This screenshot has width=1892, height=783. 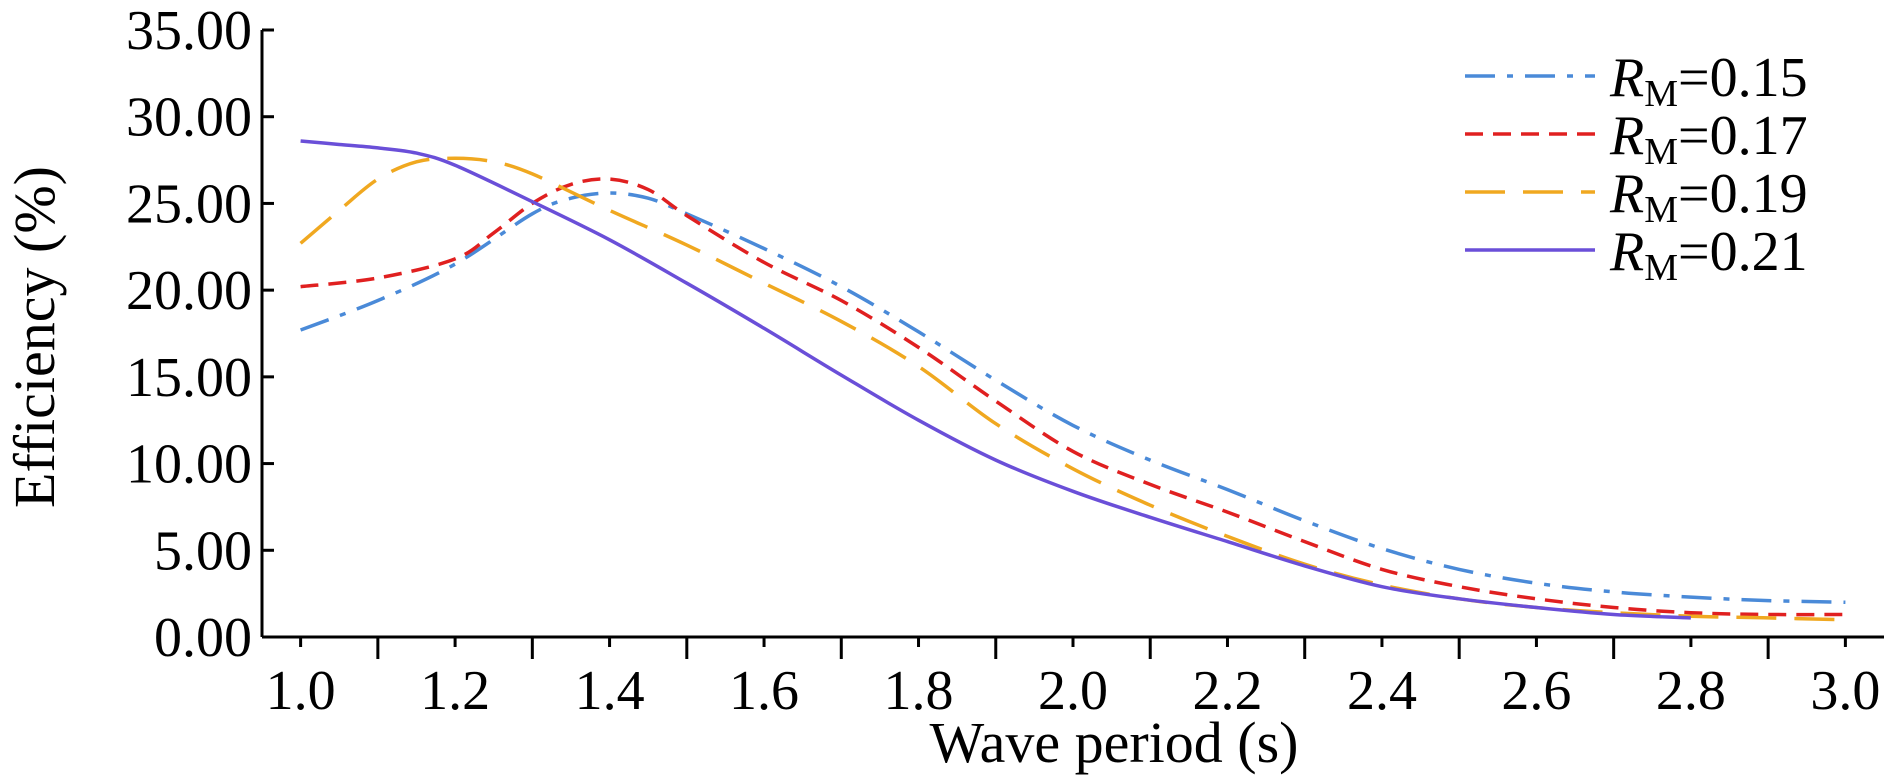 What do you see at coordinates (1073, 691) in the screenshot?
I see `x-tick-label: 2.0` at bounding box center [1073, 691].